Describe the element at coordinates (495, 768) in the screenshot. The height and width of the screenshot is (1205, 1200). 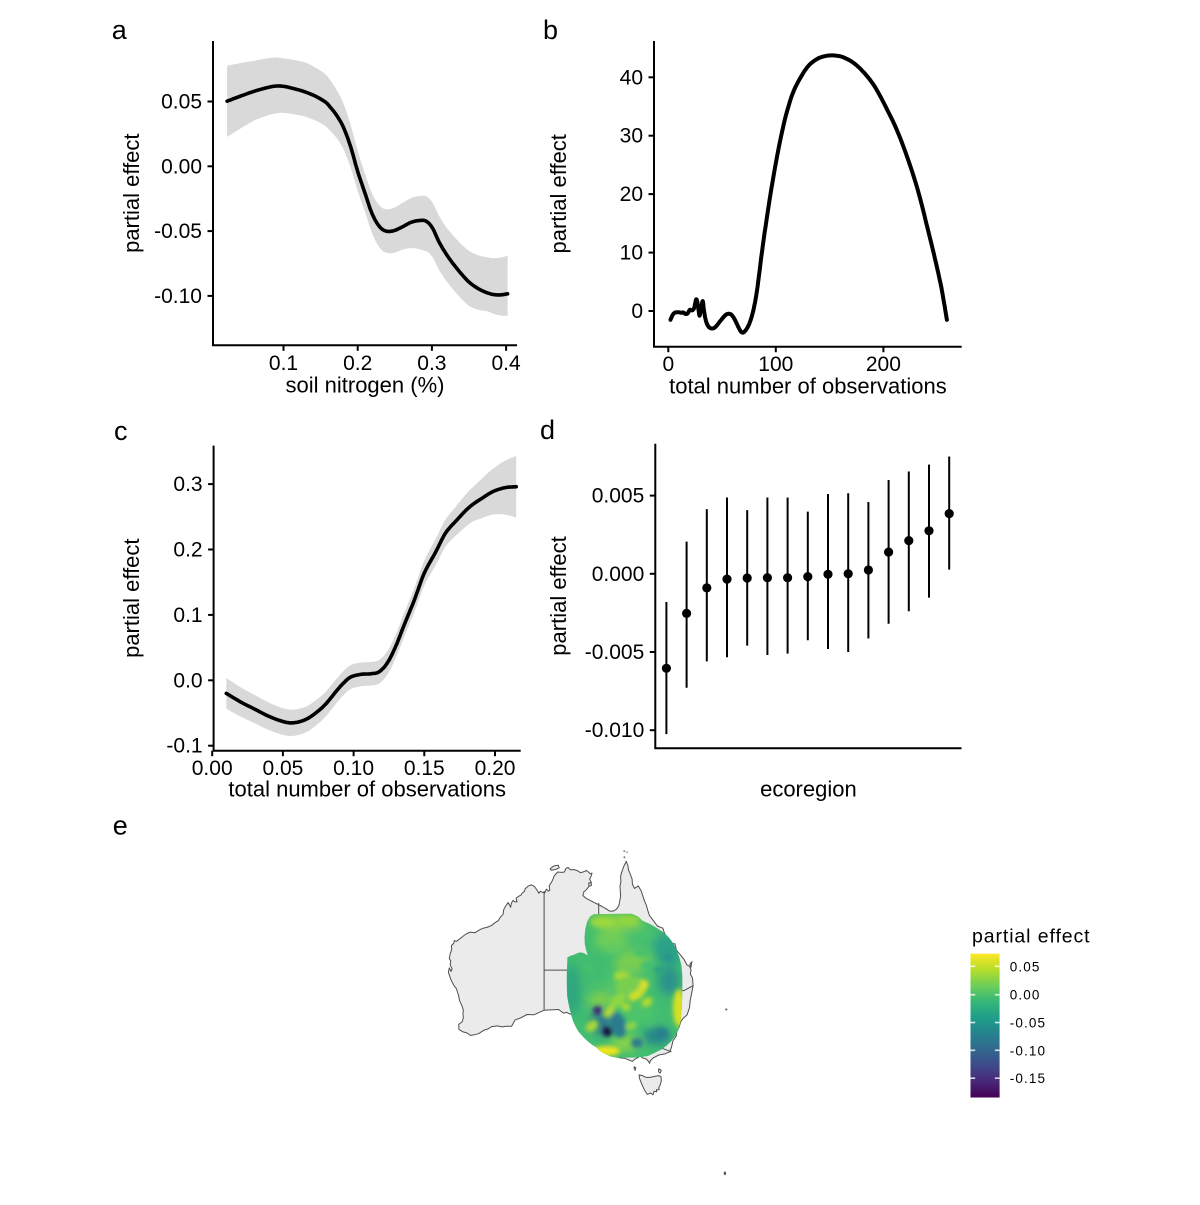
I see `svg-text: 0.20` at that location.